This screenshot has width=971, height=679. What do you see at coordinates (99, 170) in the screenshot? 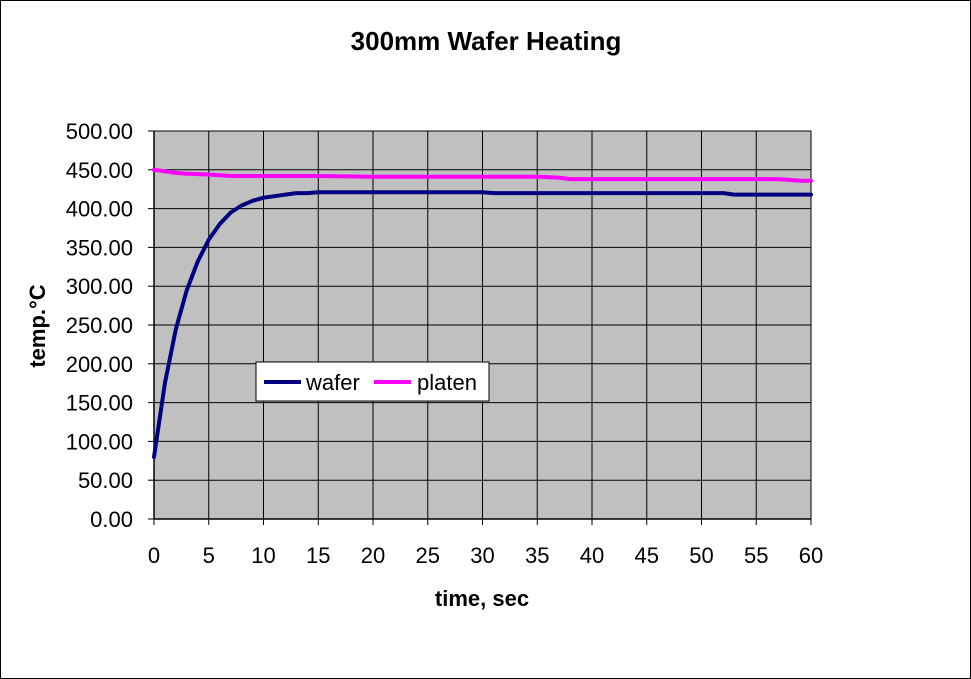
I see `y-tick-label: 450.00` at bounding box center [99, 170].